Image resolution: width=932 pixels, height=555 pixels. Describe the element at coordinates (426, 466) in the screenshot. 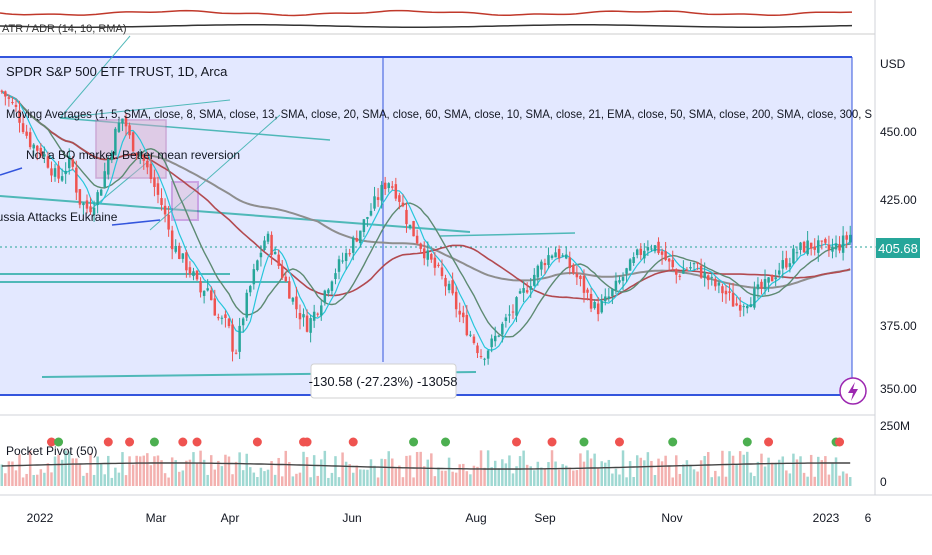

I see `volume-average-line` at that location.